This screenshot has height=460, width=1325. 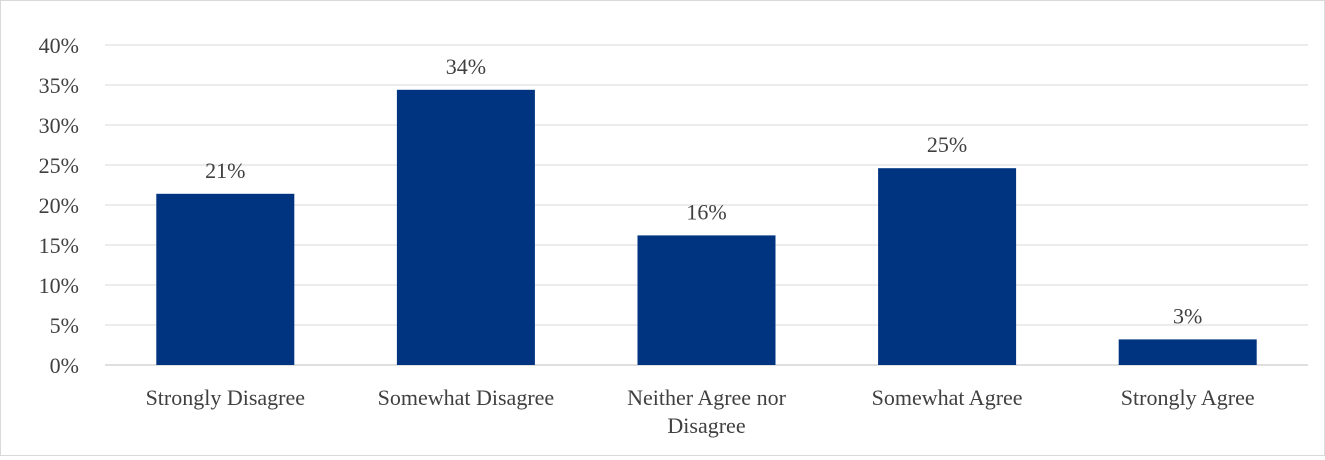 What do you see at coordinates (947, 144) in the screenshot?
I see `data-label: 25%` at bounding box center [947, 144].